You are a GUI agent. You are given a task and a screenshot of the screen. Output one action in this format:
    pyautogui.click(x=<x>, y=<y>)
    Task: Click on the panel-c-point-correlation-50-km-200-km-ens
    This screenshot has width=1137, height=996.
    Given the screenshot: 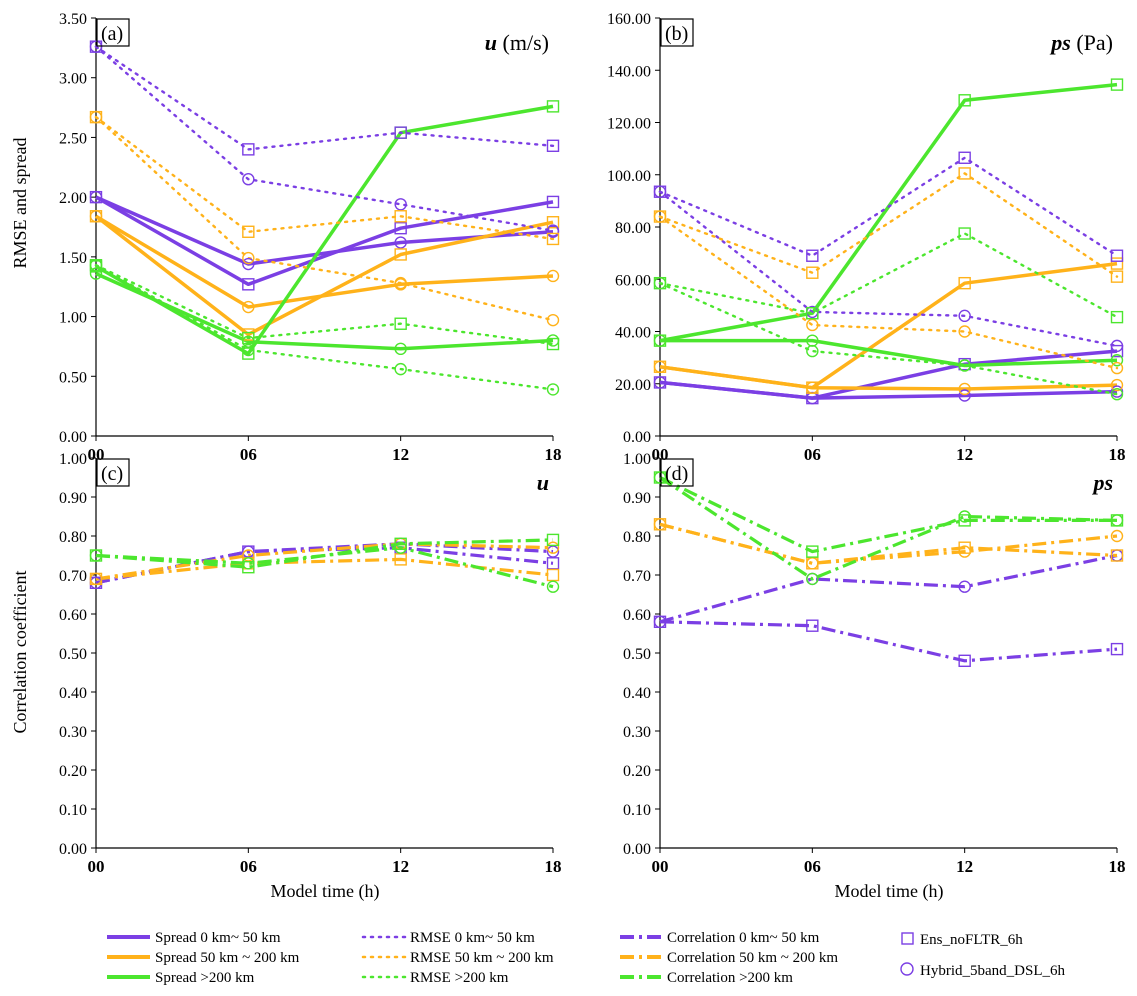 What is the action you would take?
    pyautogui.click(x=553, y=575)
    